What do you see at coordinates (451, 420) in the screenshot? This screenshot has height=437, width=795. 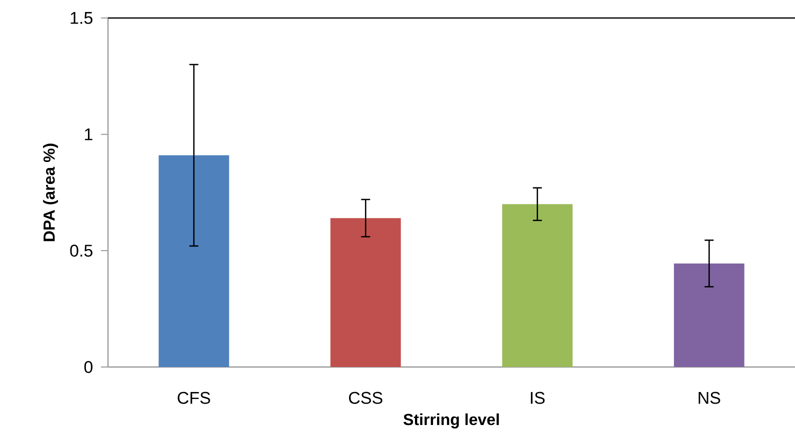 I see `x-axis-title: Stirring level` at bounding box center [451, 420].